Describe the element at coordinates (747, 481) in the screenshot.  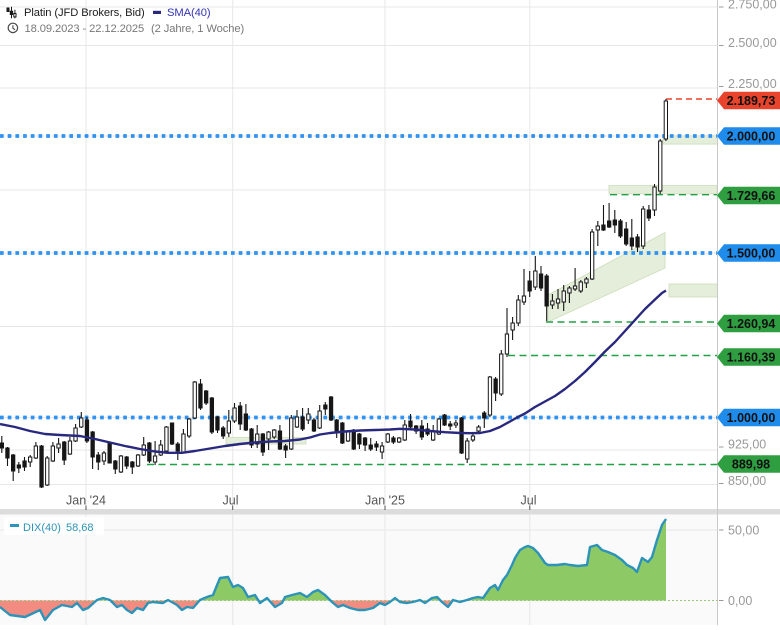
I see `svg-text: 850,00` at that location.